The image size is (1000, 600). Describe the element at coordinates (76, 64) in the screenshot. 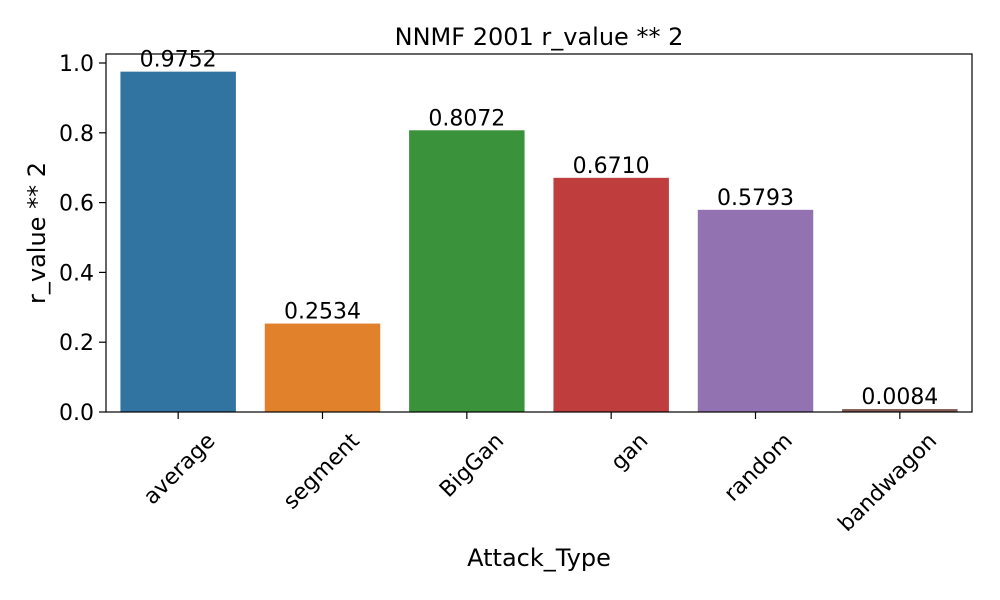

I see `y-tick-label: 1.0` at that location.